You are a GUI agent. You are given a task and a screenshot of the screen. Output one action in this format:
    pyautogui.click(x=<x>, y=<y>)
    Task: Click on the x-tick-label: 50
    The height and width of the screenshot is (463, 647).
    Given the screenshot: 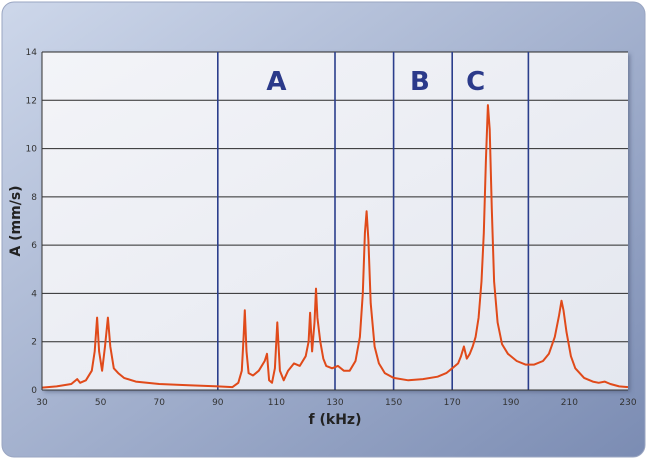 What is the action you would take?
    pyautogui.click(x=101, y=403)
    